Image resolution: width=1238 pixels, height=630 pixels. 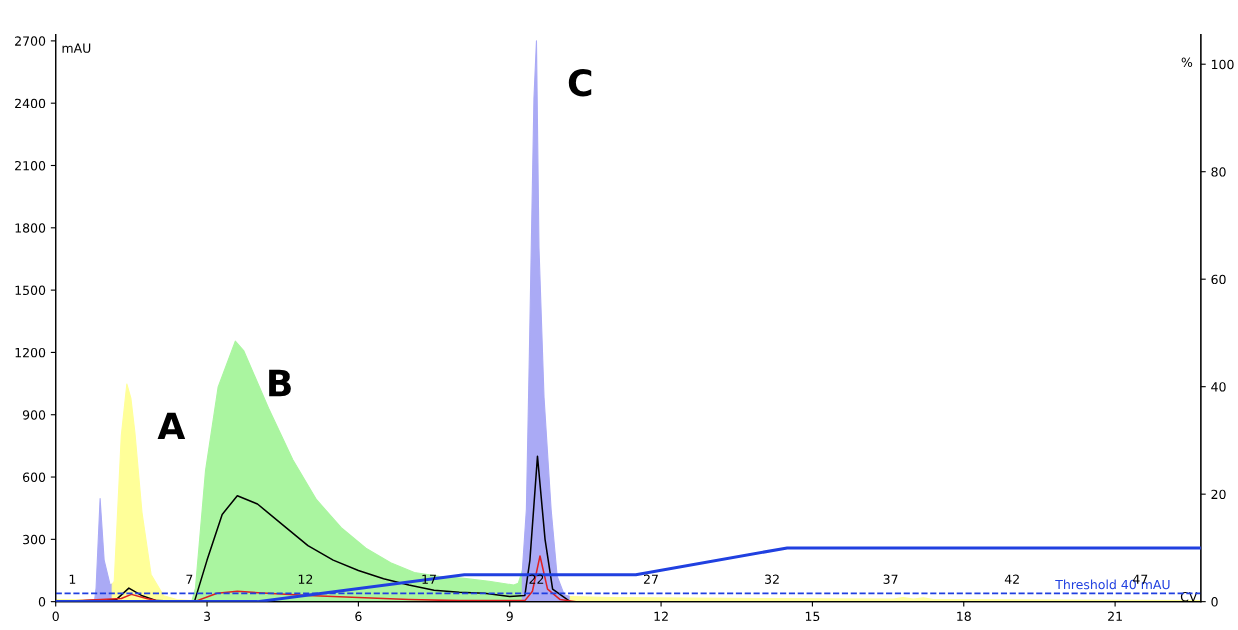 What do you see at coordinates (30, 165) in the screenshot?
I see `y-tick-label: 2100` at bounding box center [30, 165].